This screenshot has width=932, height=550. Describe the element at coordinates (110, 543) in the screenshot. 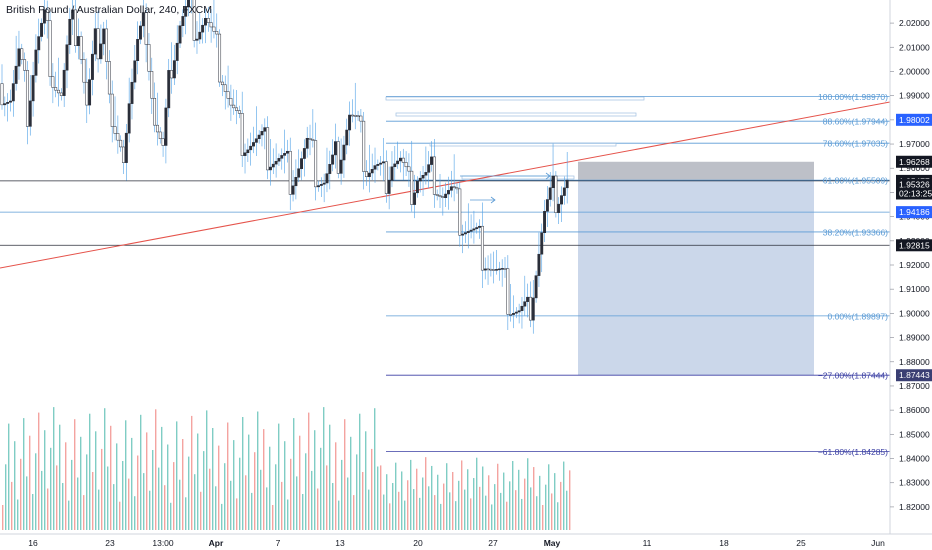

I see `time-tick-label: 23` at that location.